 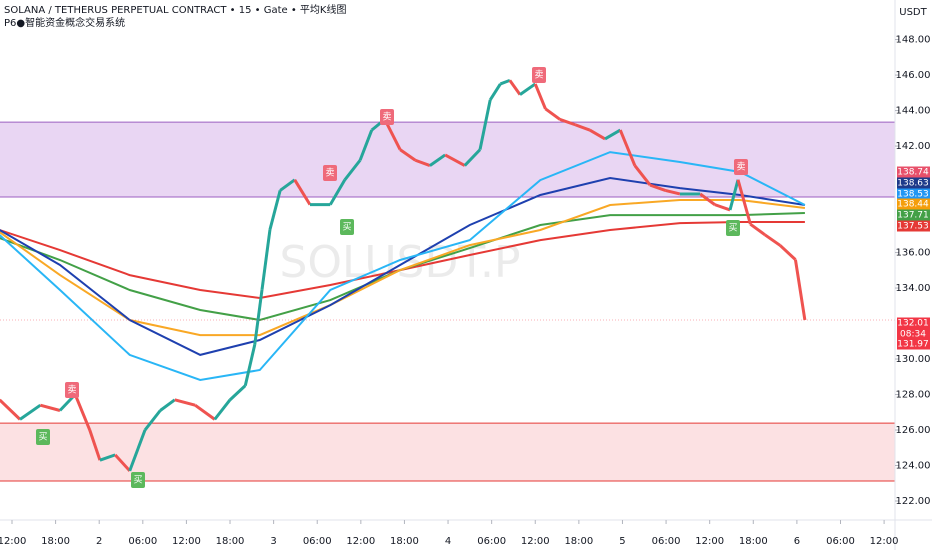 I want to click on price-tag-label: 138.74, so click(x=913, y=173).